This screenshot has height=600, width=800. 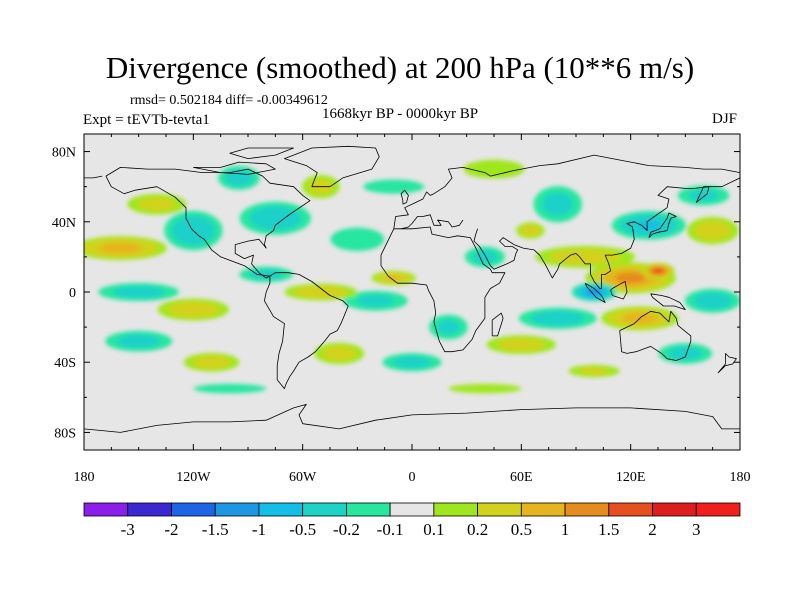 What do you see at coordinates (725, 119) in the screenshot?
I see `season-label: DJF` at bounding box center [725, 119].